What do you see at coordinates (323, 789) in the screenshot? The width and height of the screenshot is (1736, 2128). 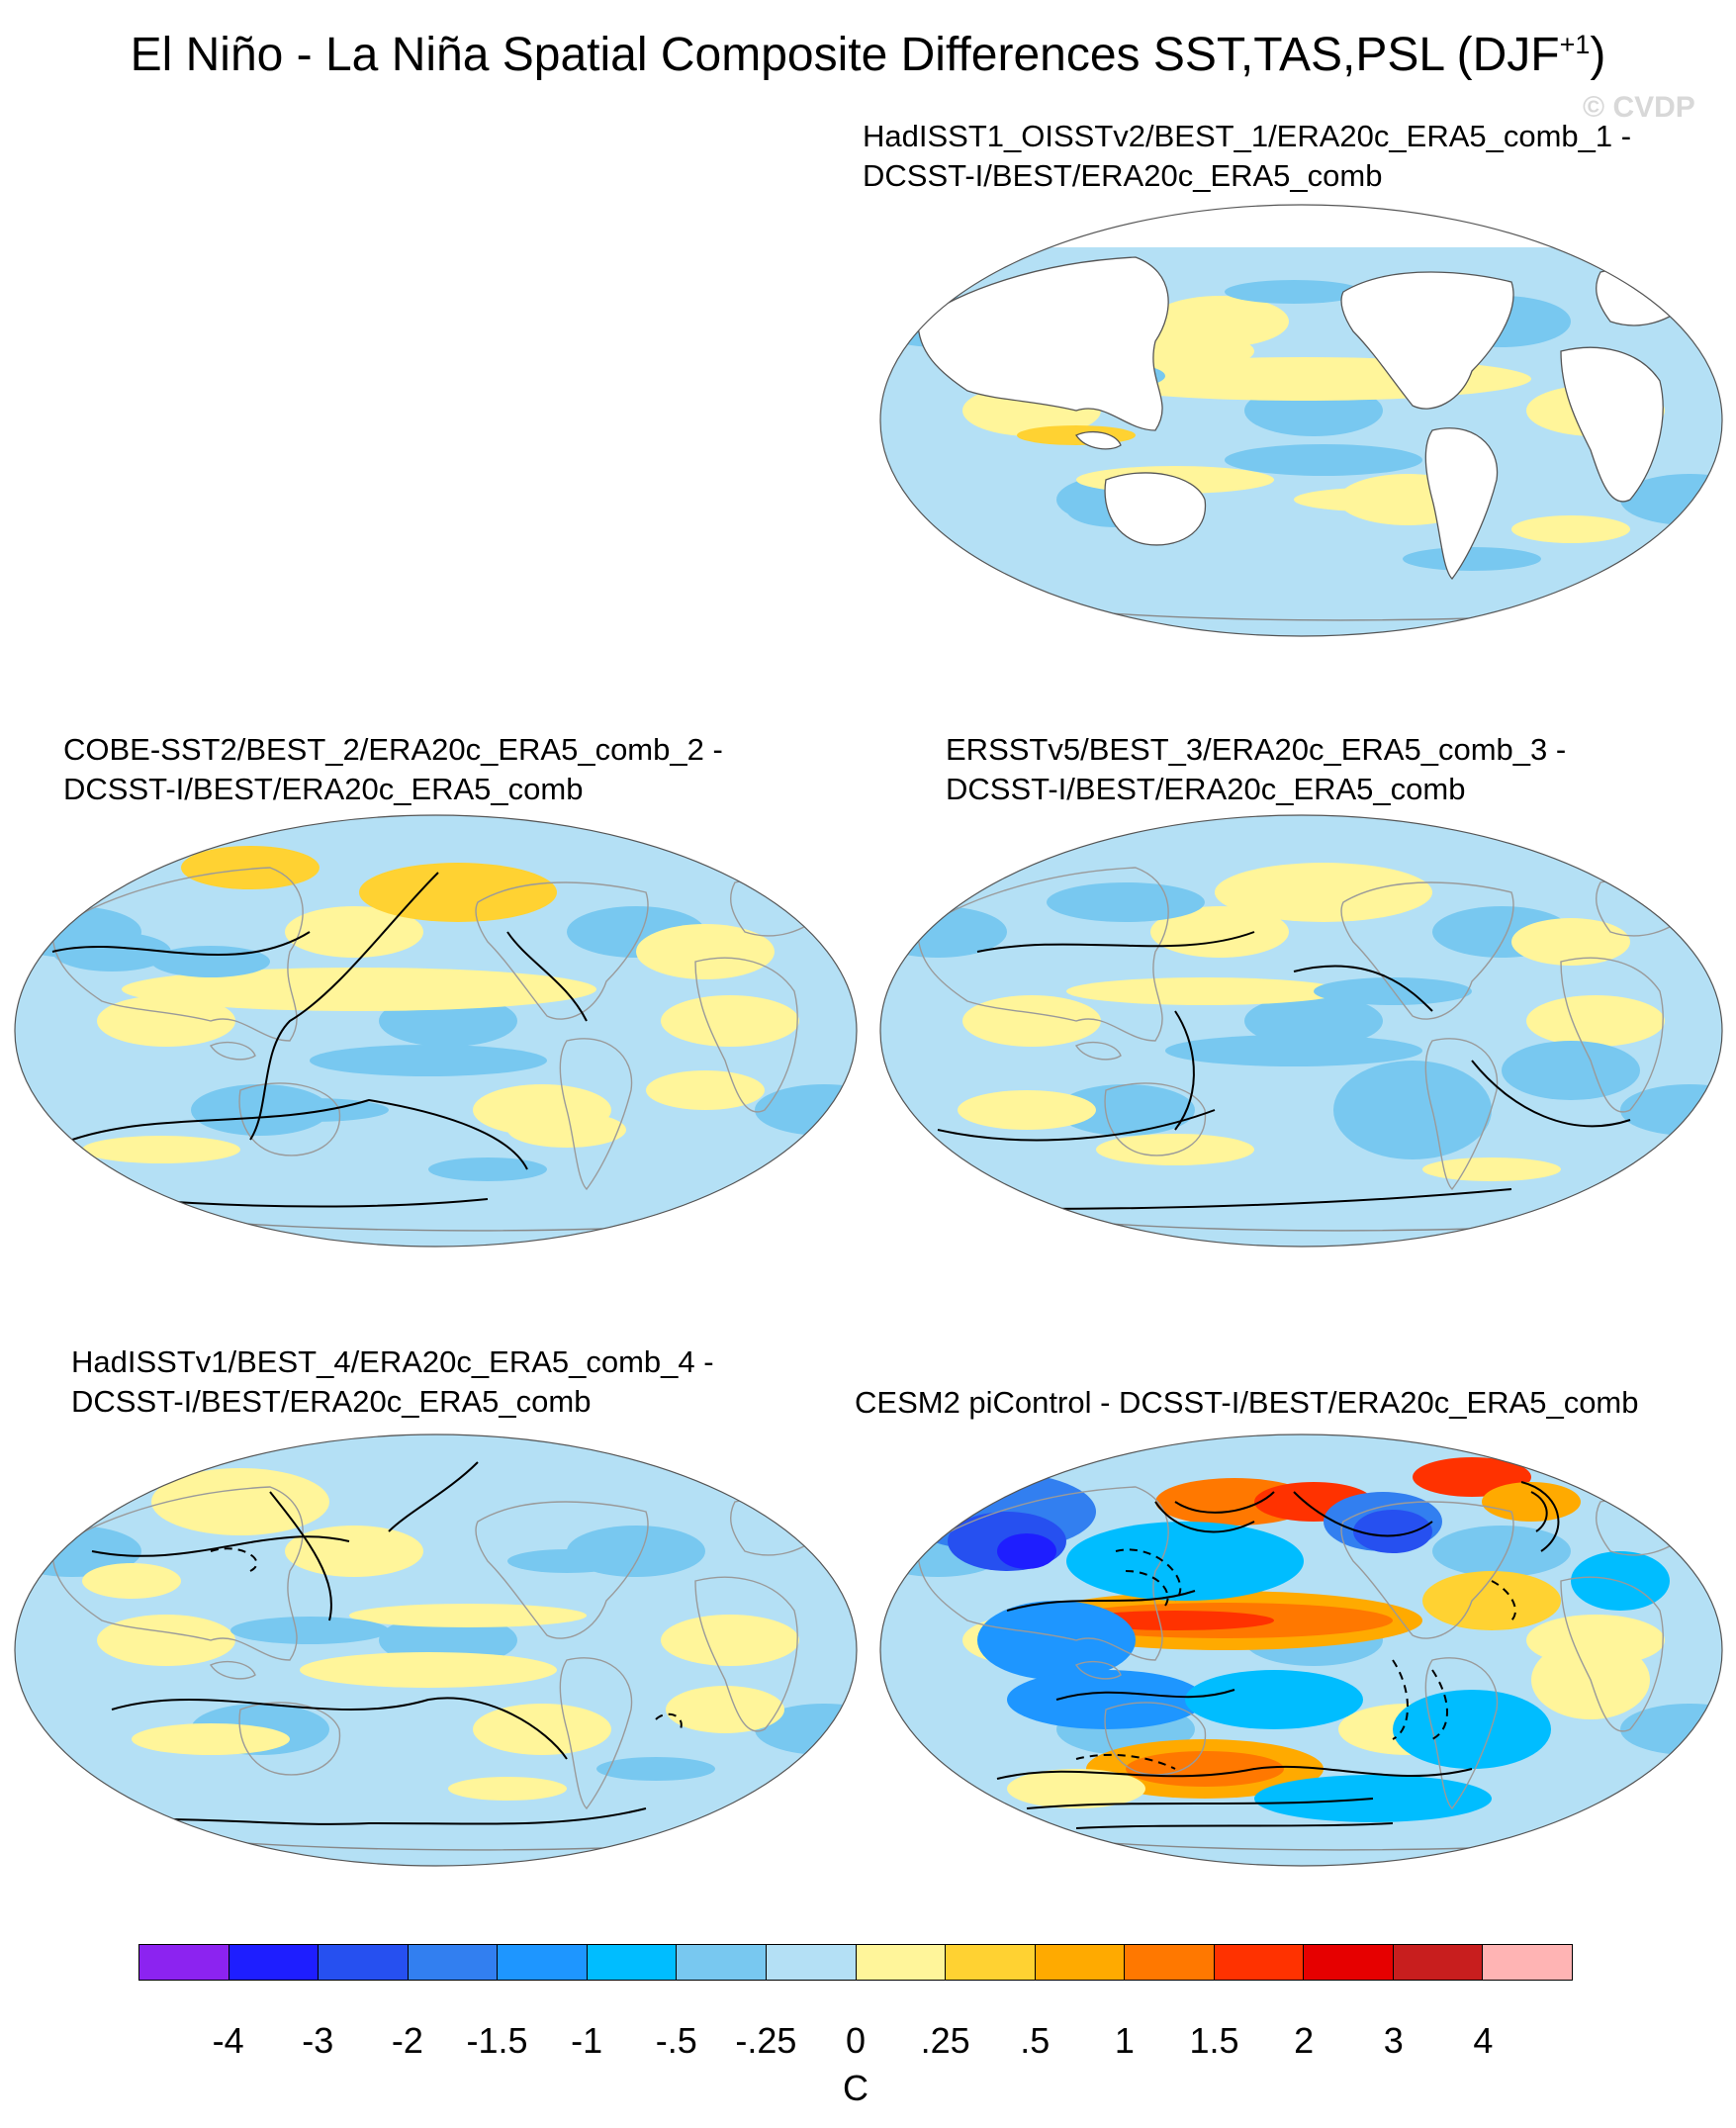 I see `panel-2-title-line2: DCSST-I/BEST/ERA20c_ERA5_comb` at bounding box center [323, 789].